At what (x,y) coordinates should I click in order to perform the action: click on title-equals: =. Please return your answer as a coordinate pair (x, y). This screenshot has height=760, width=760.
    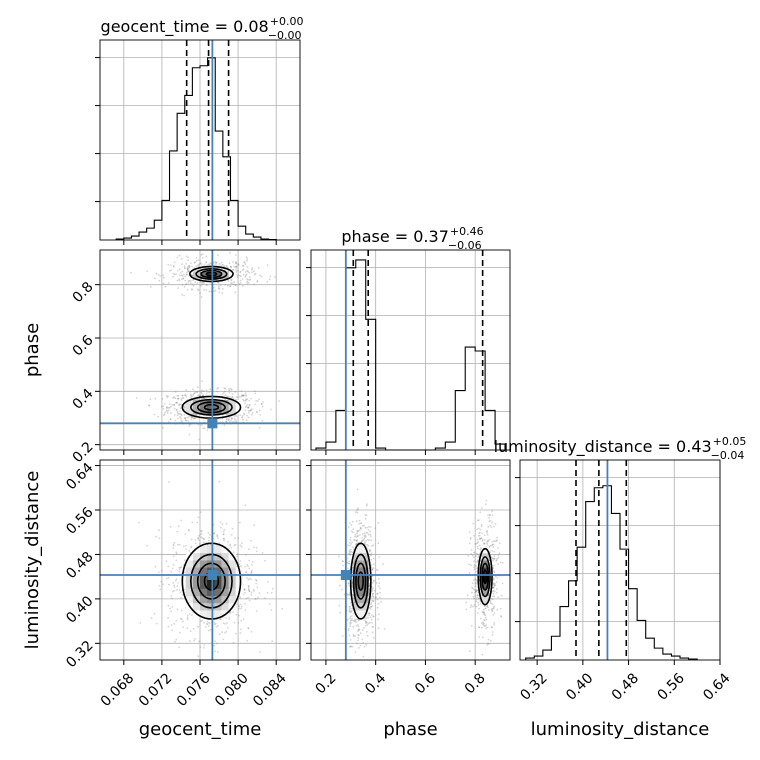
    Looking at the image, I should click on (402, 236).